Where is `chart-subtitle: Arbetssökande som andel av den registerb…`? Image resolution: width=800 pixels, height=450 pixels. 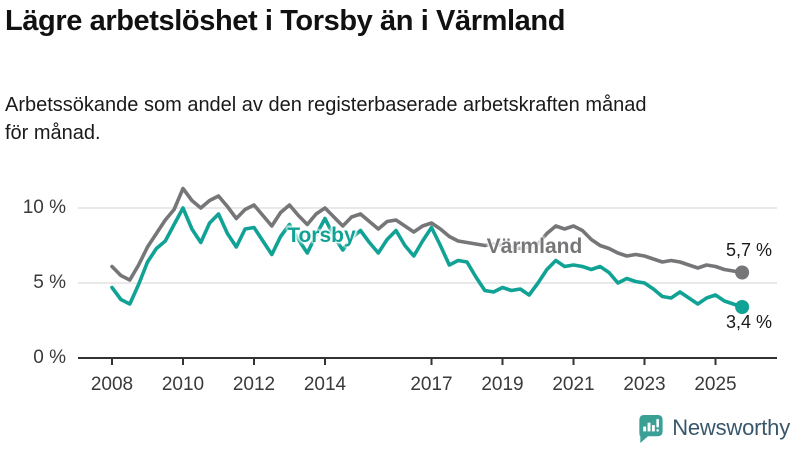 chart-subtitle: Arbetssökande som andel av den registerb… is located at coordinates (397, 119).